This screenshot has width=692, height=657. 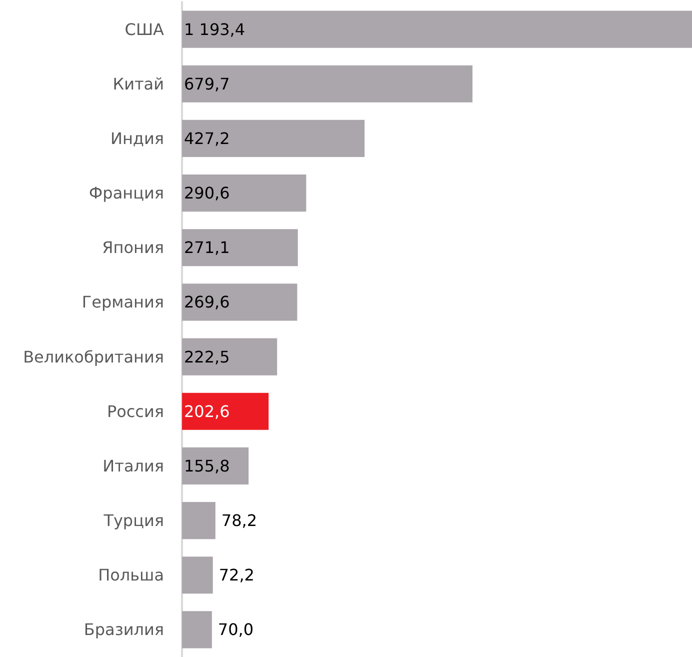 What do you see at coordinates (137, 138) in the screenshot?
I see `y-tick-label: Индия` at bounding box center [137, 138].